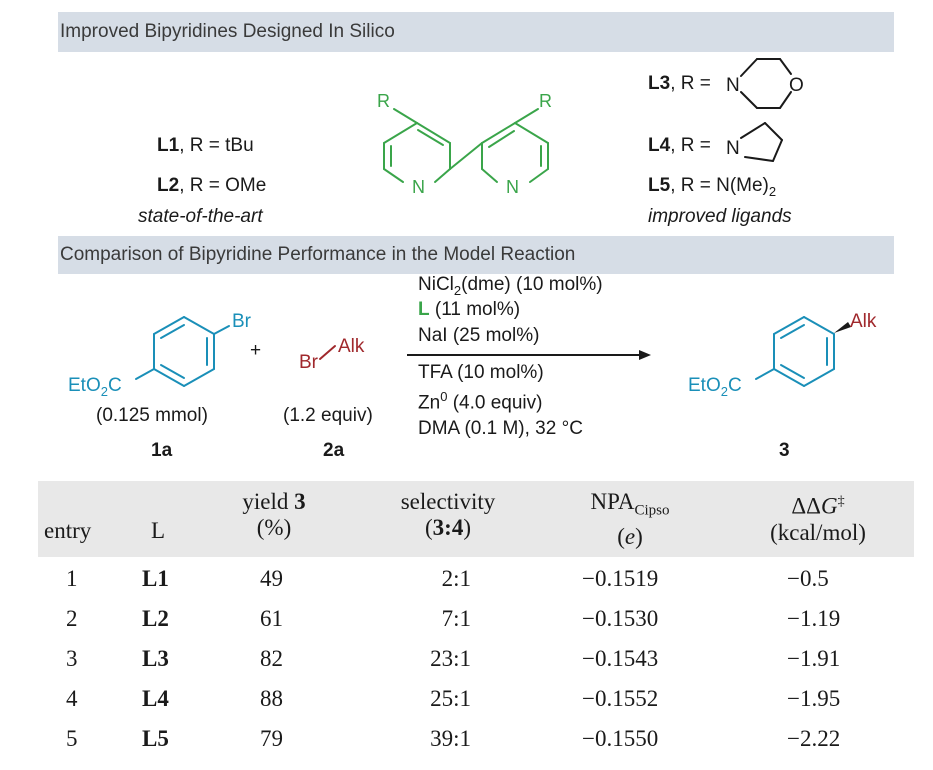 This screenshot has width=933, height=770. I want to click on cell-yield: 49, so click(271, 578).